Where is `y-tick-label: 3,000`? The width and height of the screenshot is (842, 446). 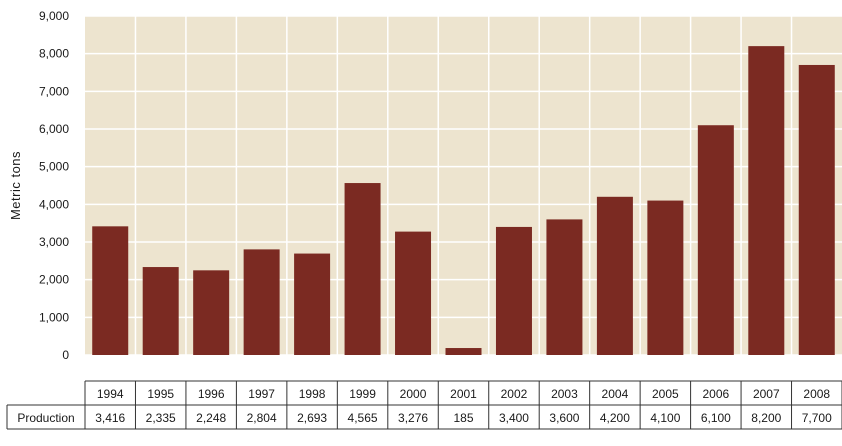 y-tick-label: 3,000 is located at coordinates (54, 242).